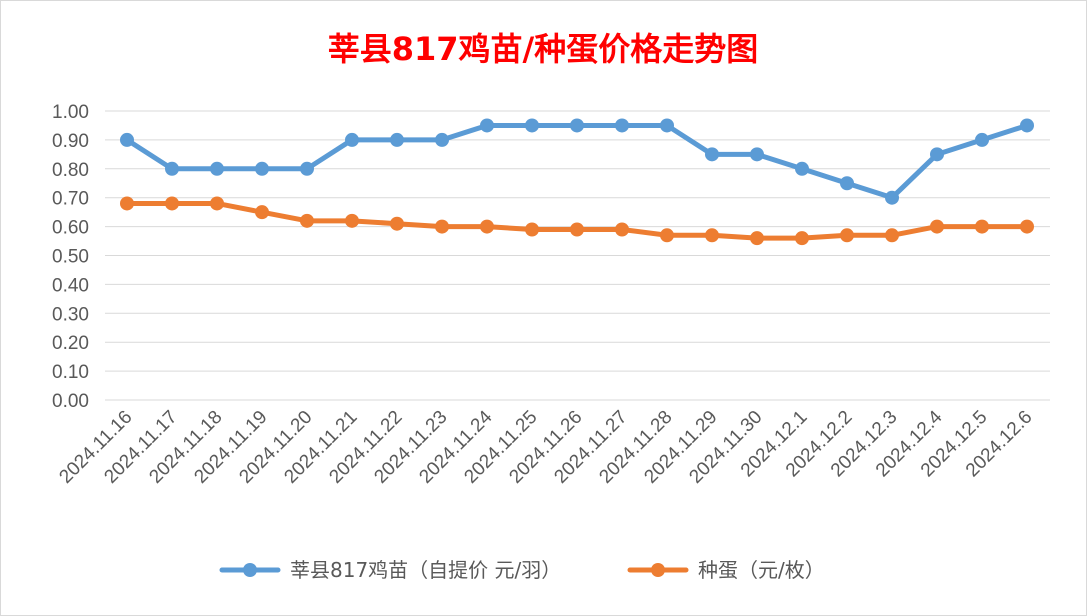  What do you see at coordinates (70, 228) in the screenshot?
I see `y-tick-label: 0.60` at bounding box center [70, 228].